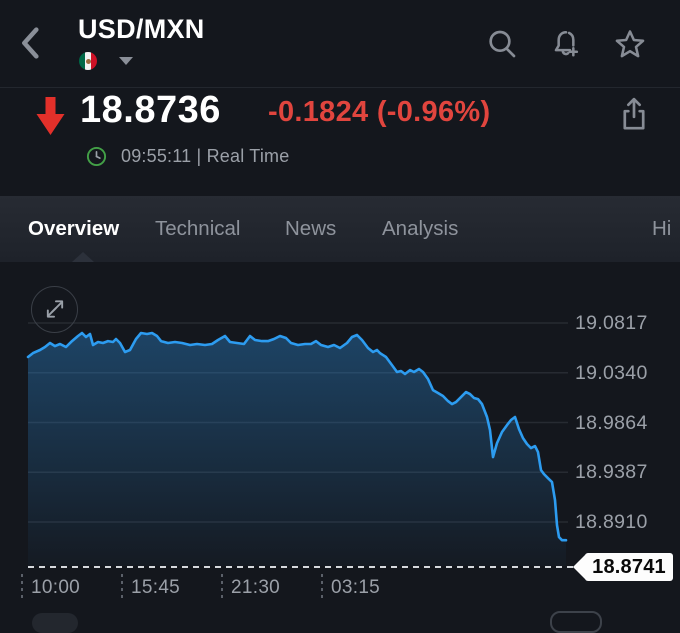 The image size is (680, 633). I want to click on caret-down-icon, so click(126, 61).